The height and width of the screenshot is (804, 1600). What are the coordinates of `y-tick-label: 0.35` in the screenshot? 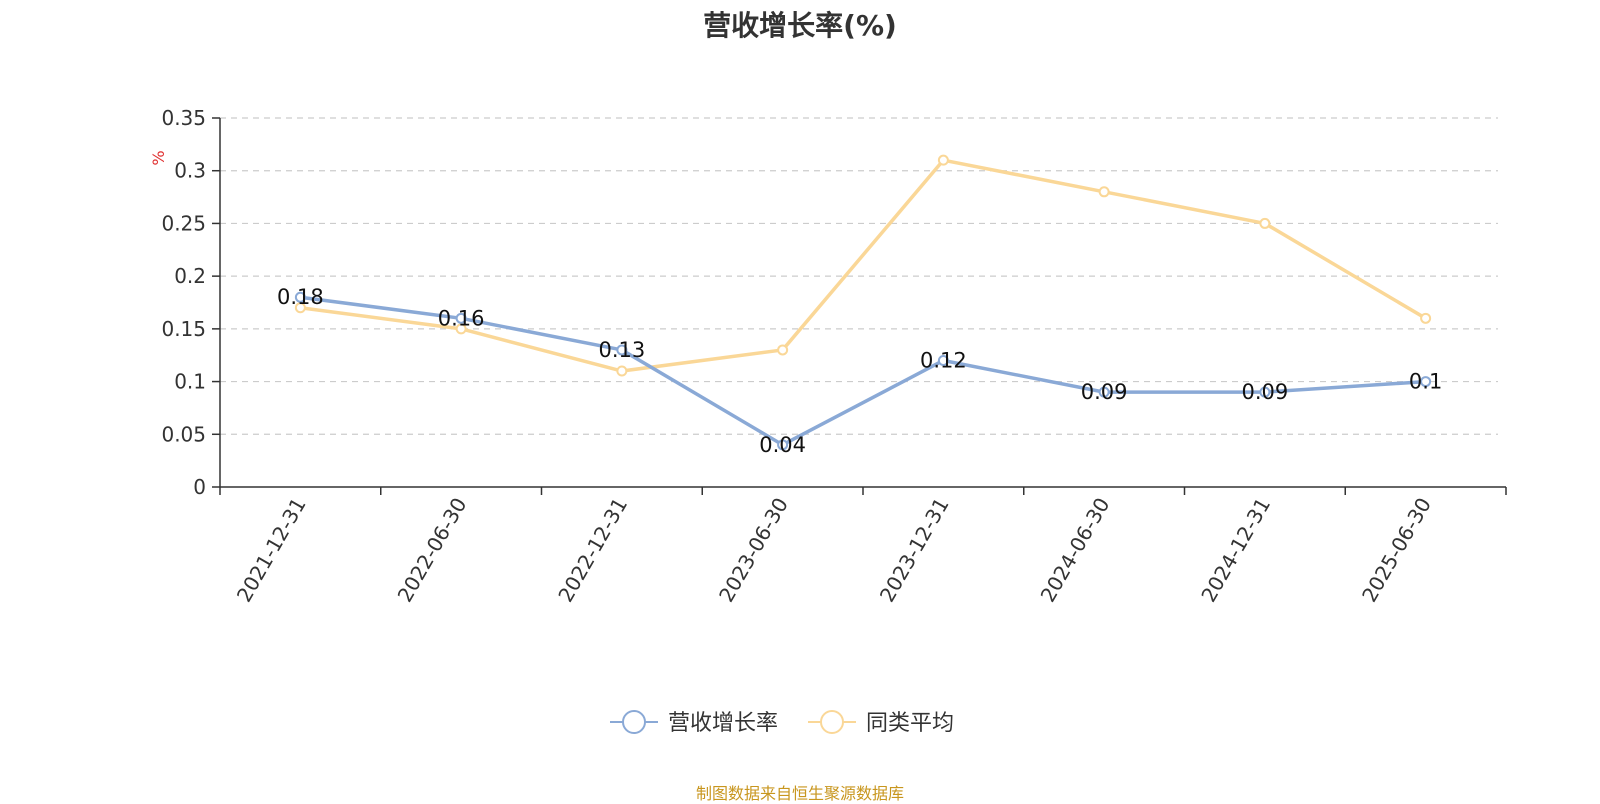 It's located at (183, 118).